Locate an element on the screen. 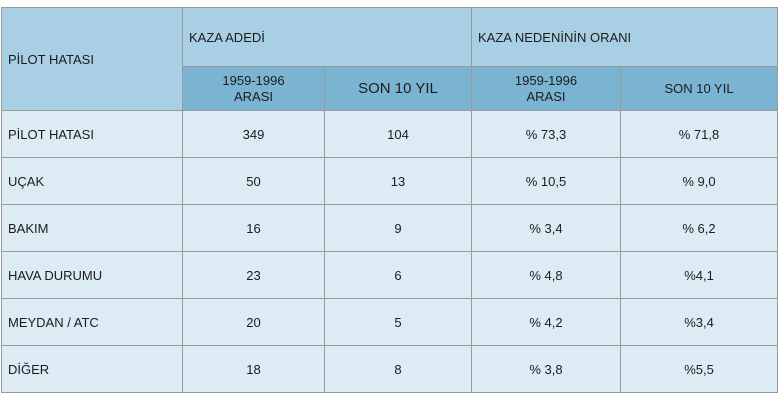  table-row: BAKIM 16 9% 3,4% 6,2 is located at coordinates (390, 228).